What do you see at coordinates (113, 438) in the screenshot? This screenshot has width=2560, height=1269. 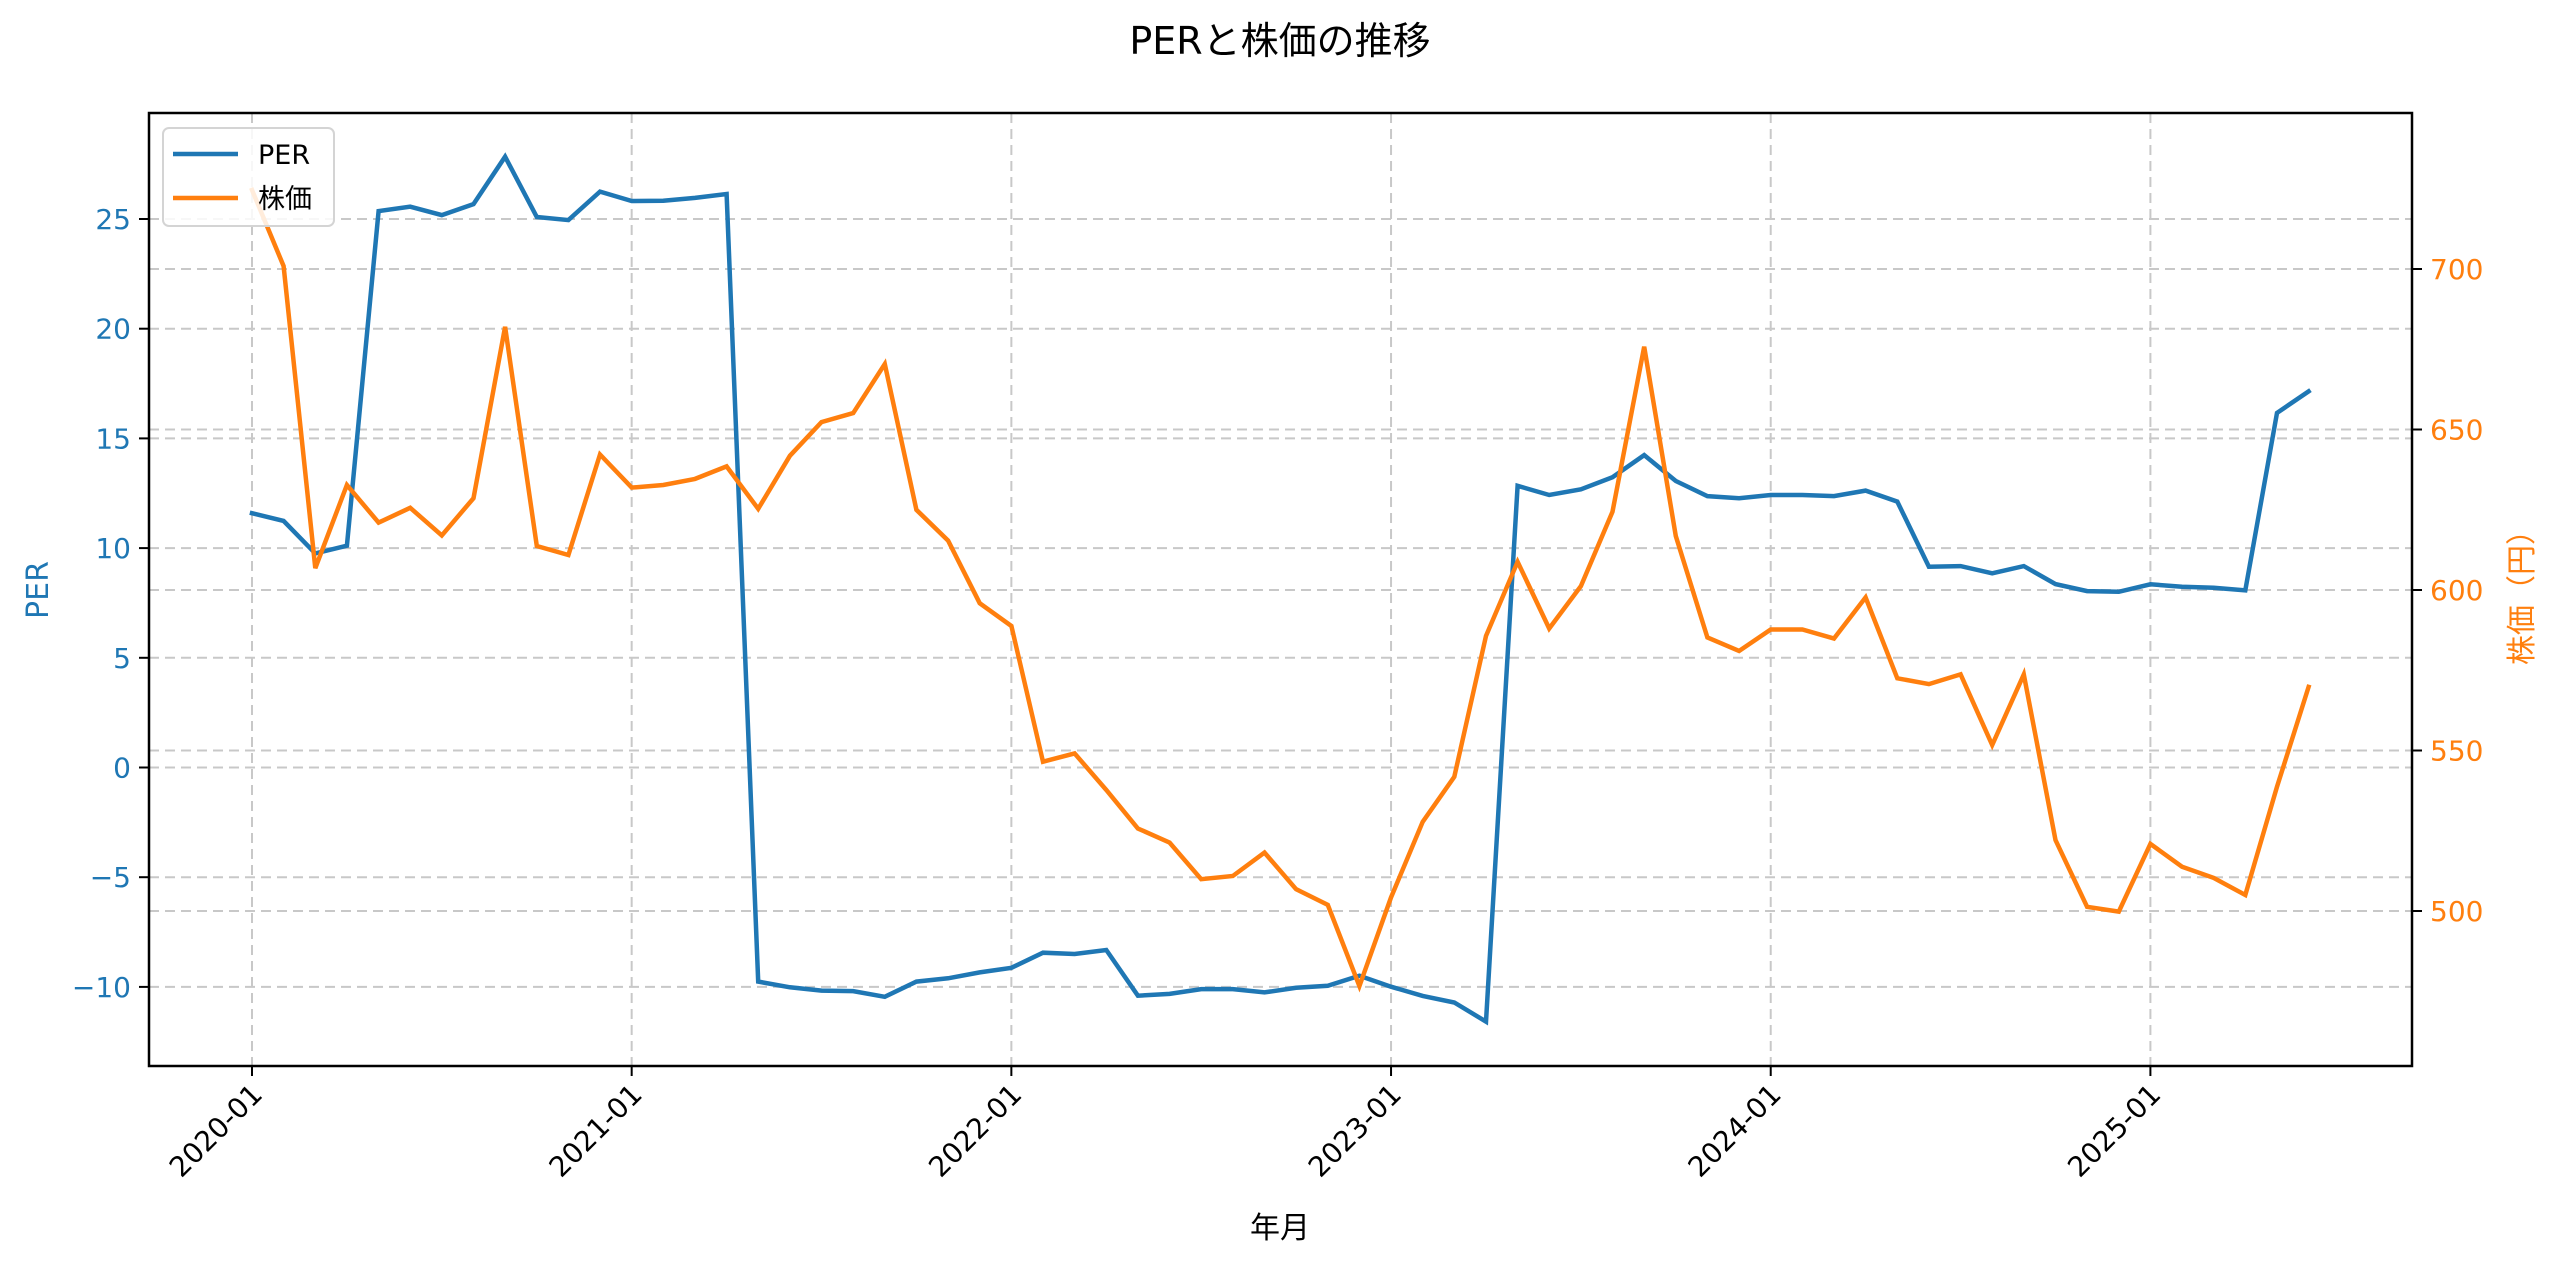 I see `left-tick-label: 15` at bounding box center [113, 438].